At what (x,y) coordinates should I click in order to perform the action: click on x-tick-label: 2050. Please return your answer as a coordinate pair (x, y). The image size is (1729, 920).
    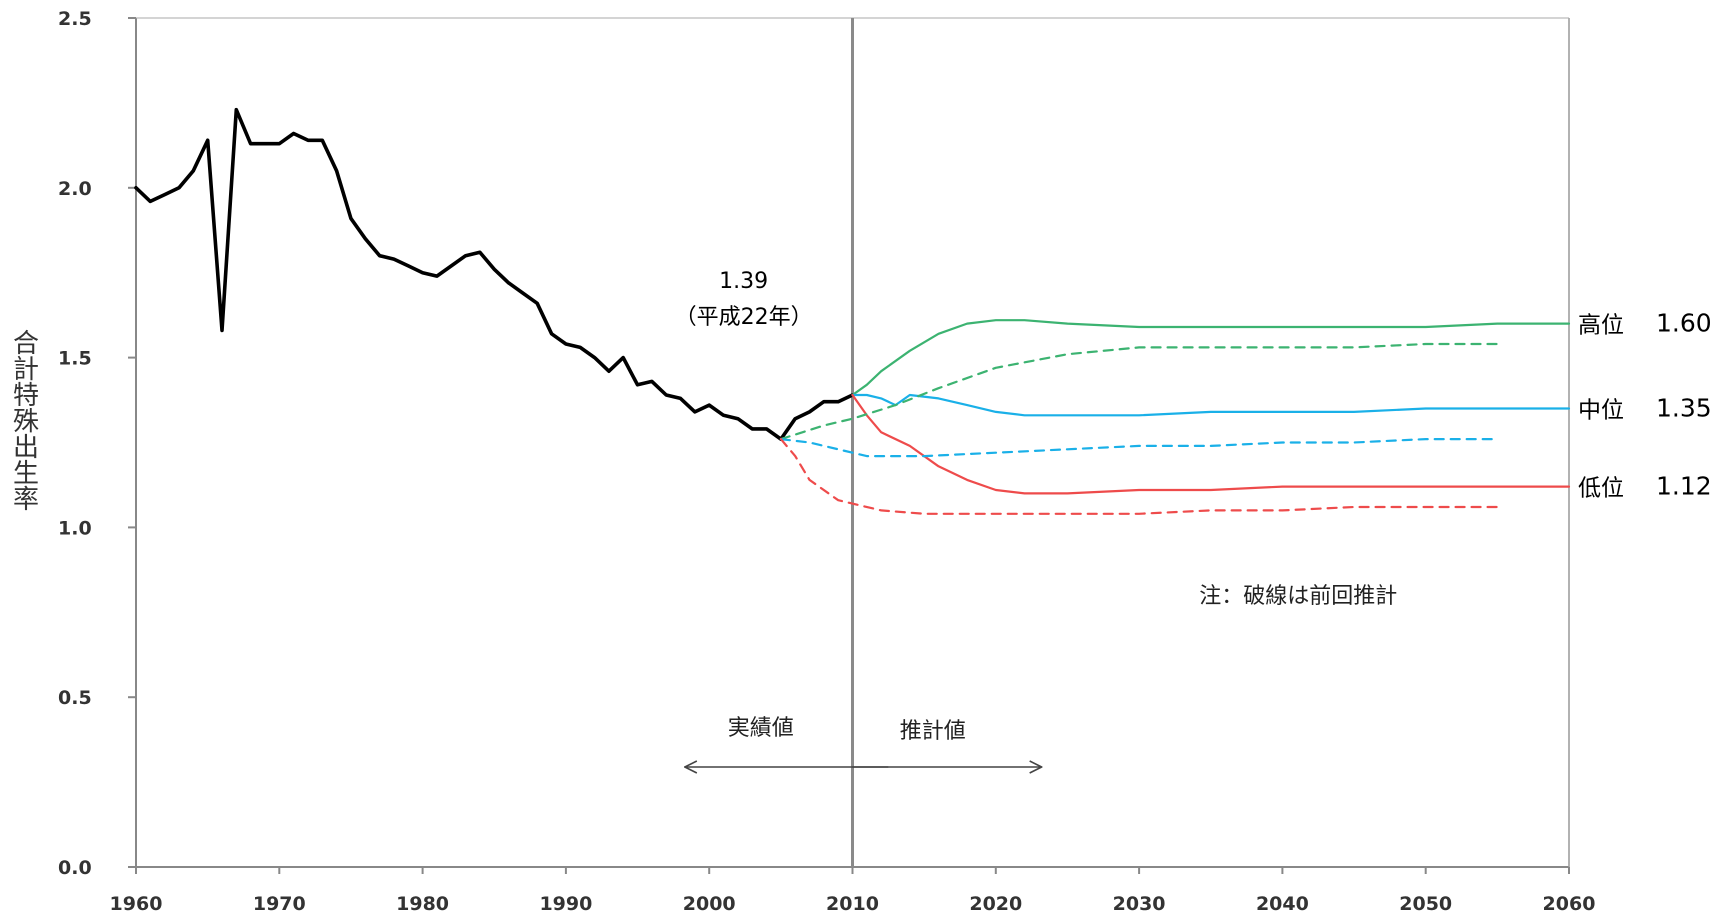
    Looking at the image, I should click on (1425, 904).